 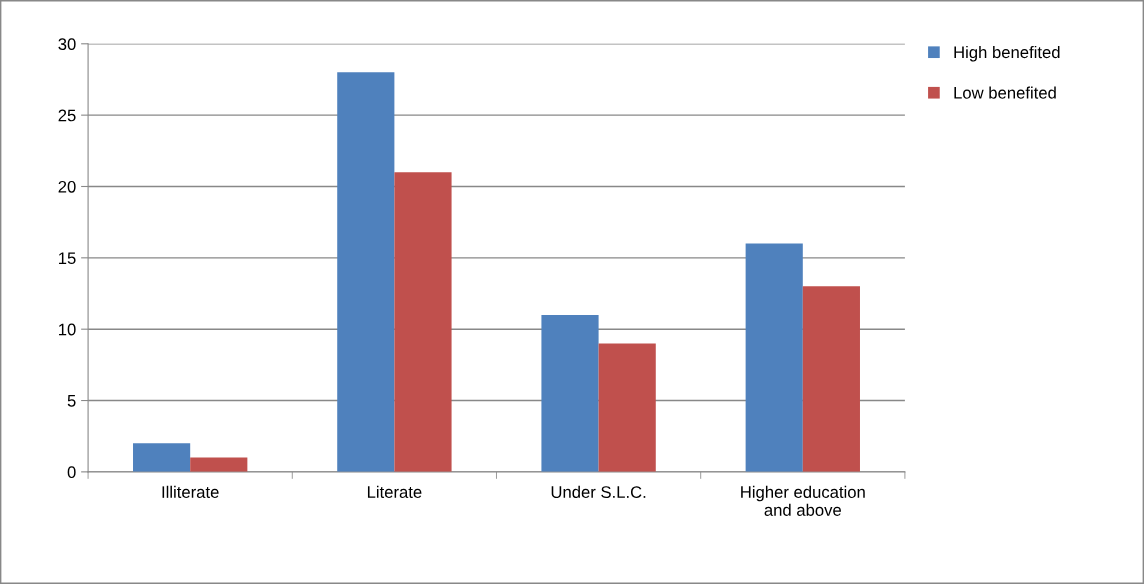 What do you see at coordinates (67, 115) in the screenshot?
I see `y-tick-label: 25` at bounding box center [67, 115].